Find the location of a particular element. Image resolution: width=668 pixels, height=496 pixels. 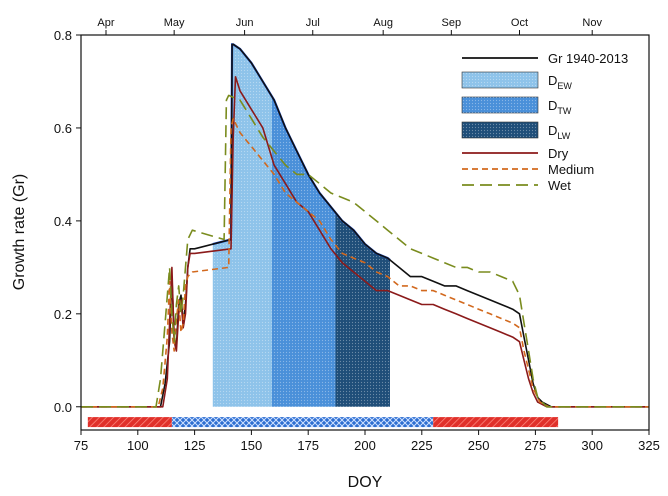

legend-label-dew: DEW is located at coordinates (560, 82).